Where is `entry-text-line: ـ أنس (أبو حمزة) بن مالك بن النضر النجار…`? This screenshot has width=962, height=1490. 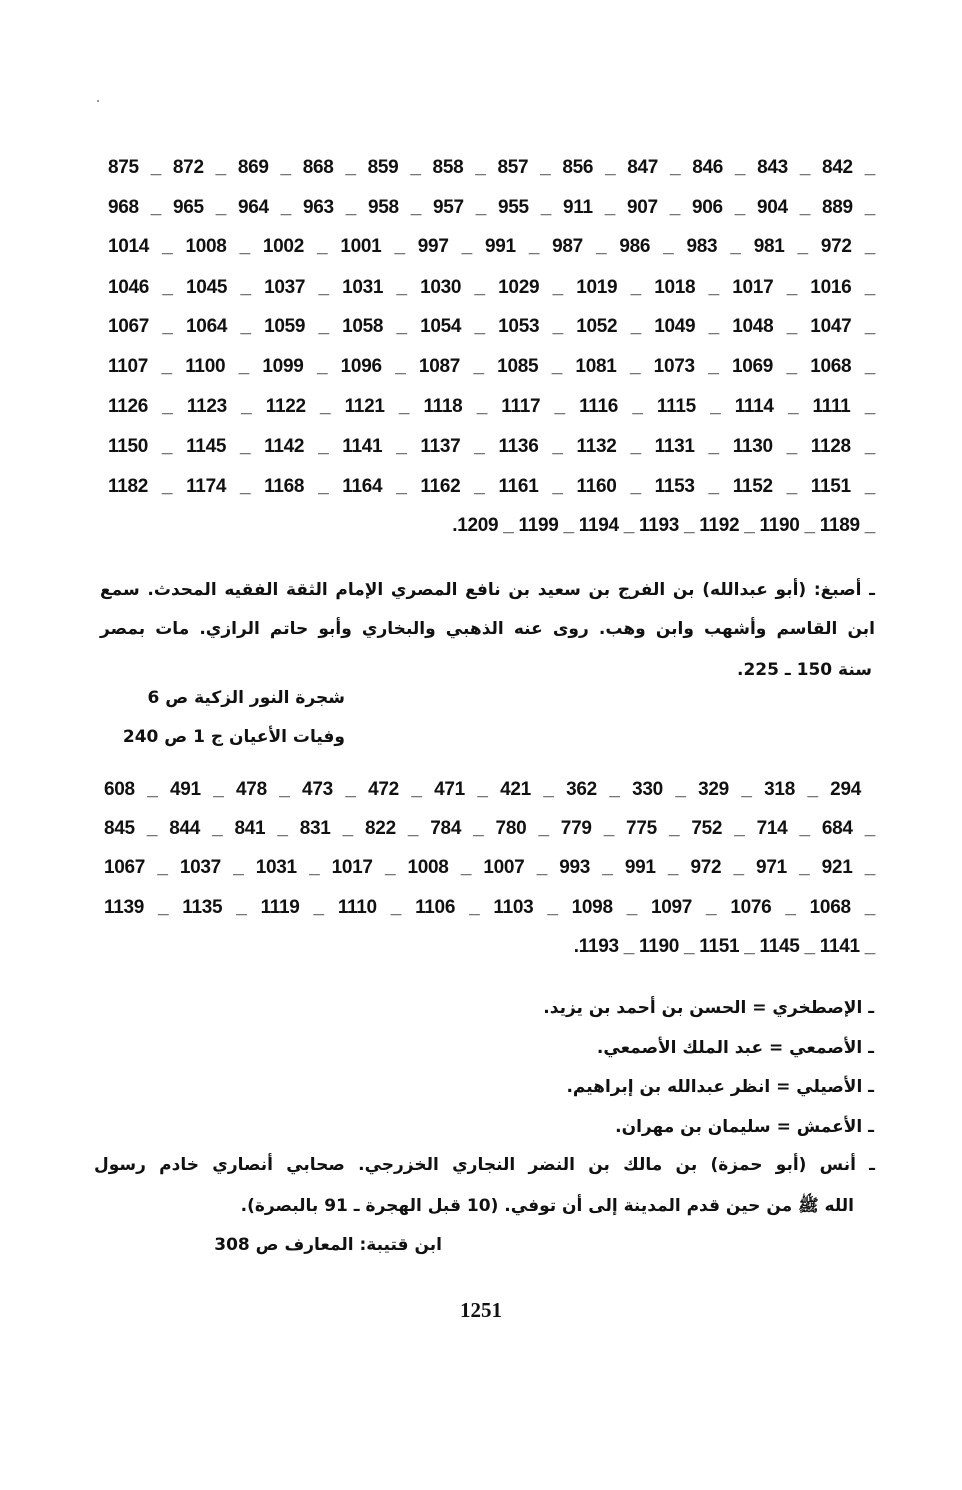
entry-text-line: ـ أنس (أبو حمزة) بن مالك بن النضر النجار… is located at coordinates (484, 1165).